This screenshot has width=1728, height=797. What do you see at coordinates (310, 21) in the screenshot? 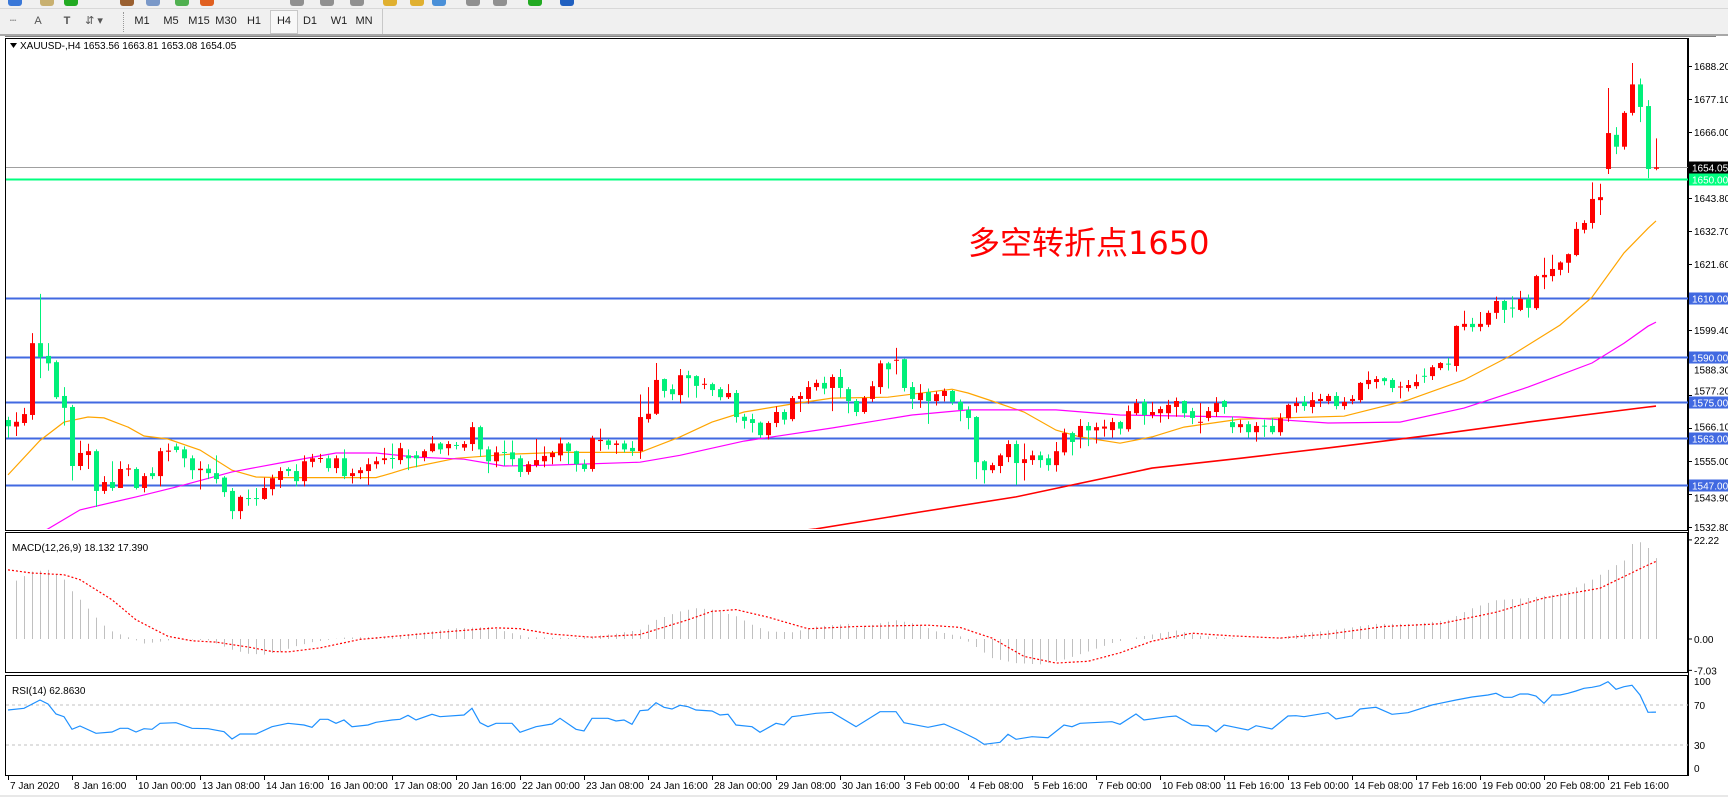
I see `timeframe-d1: D1` at bounding box center [310, 21].